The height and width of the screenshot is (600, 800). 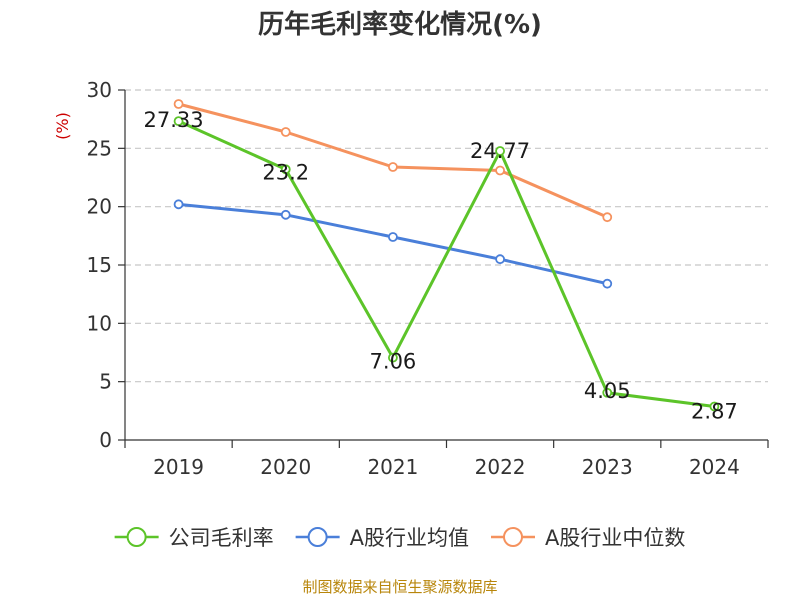 I want to click on x-tick-label: 2022, so click(x=500, y=467).